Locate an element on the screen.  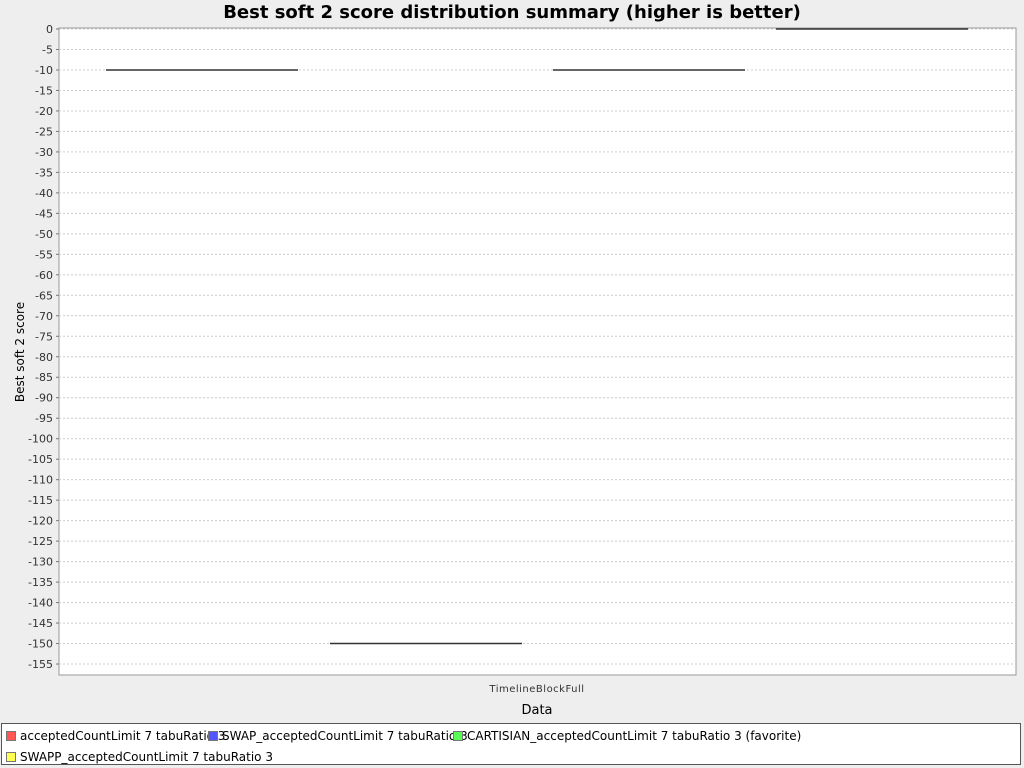
y-tick-label: -50 is located at coordinates (44, 234).